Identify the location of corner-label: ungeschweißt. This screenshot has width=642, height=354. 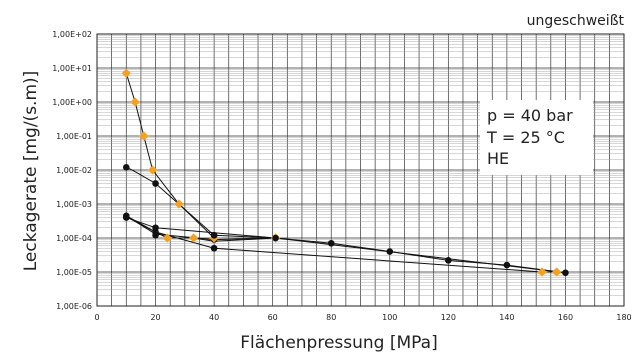
(576, 21).